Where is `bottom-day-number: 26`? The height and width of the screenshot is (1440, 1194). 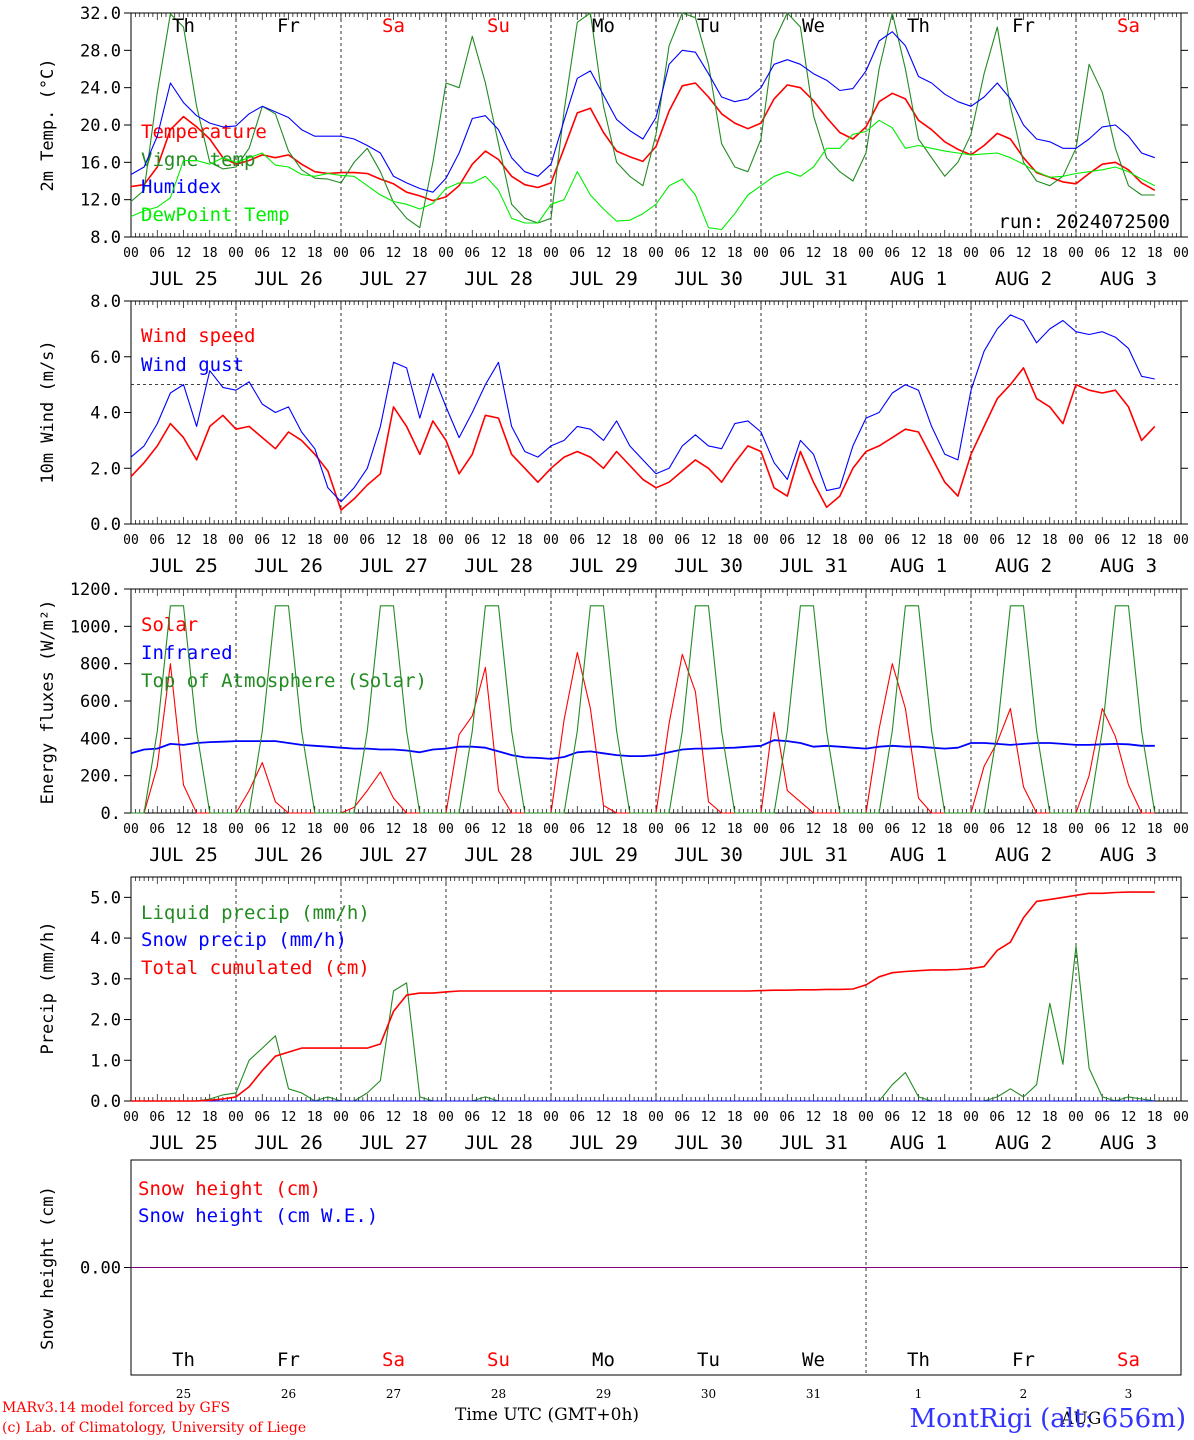 bottom-day-number: 26 is located at coordinates (288, 1394).